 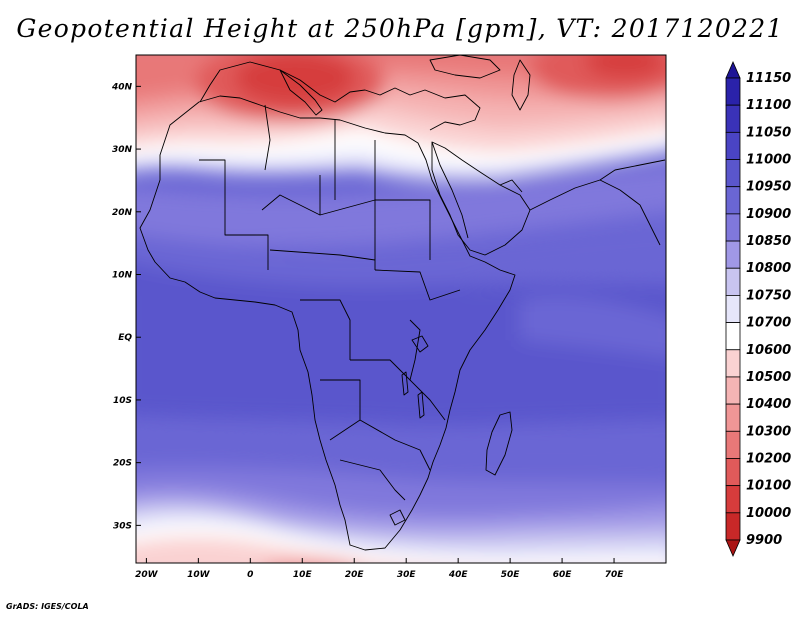 I want to click on grads-footer: GrADS: IGES/COLA, so click(x=47, y=606).